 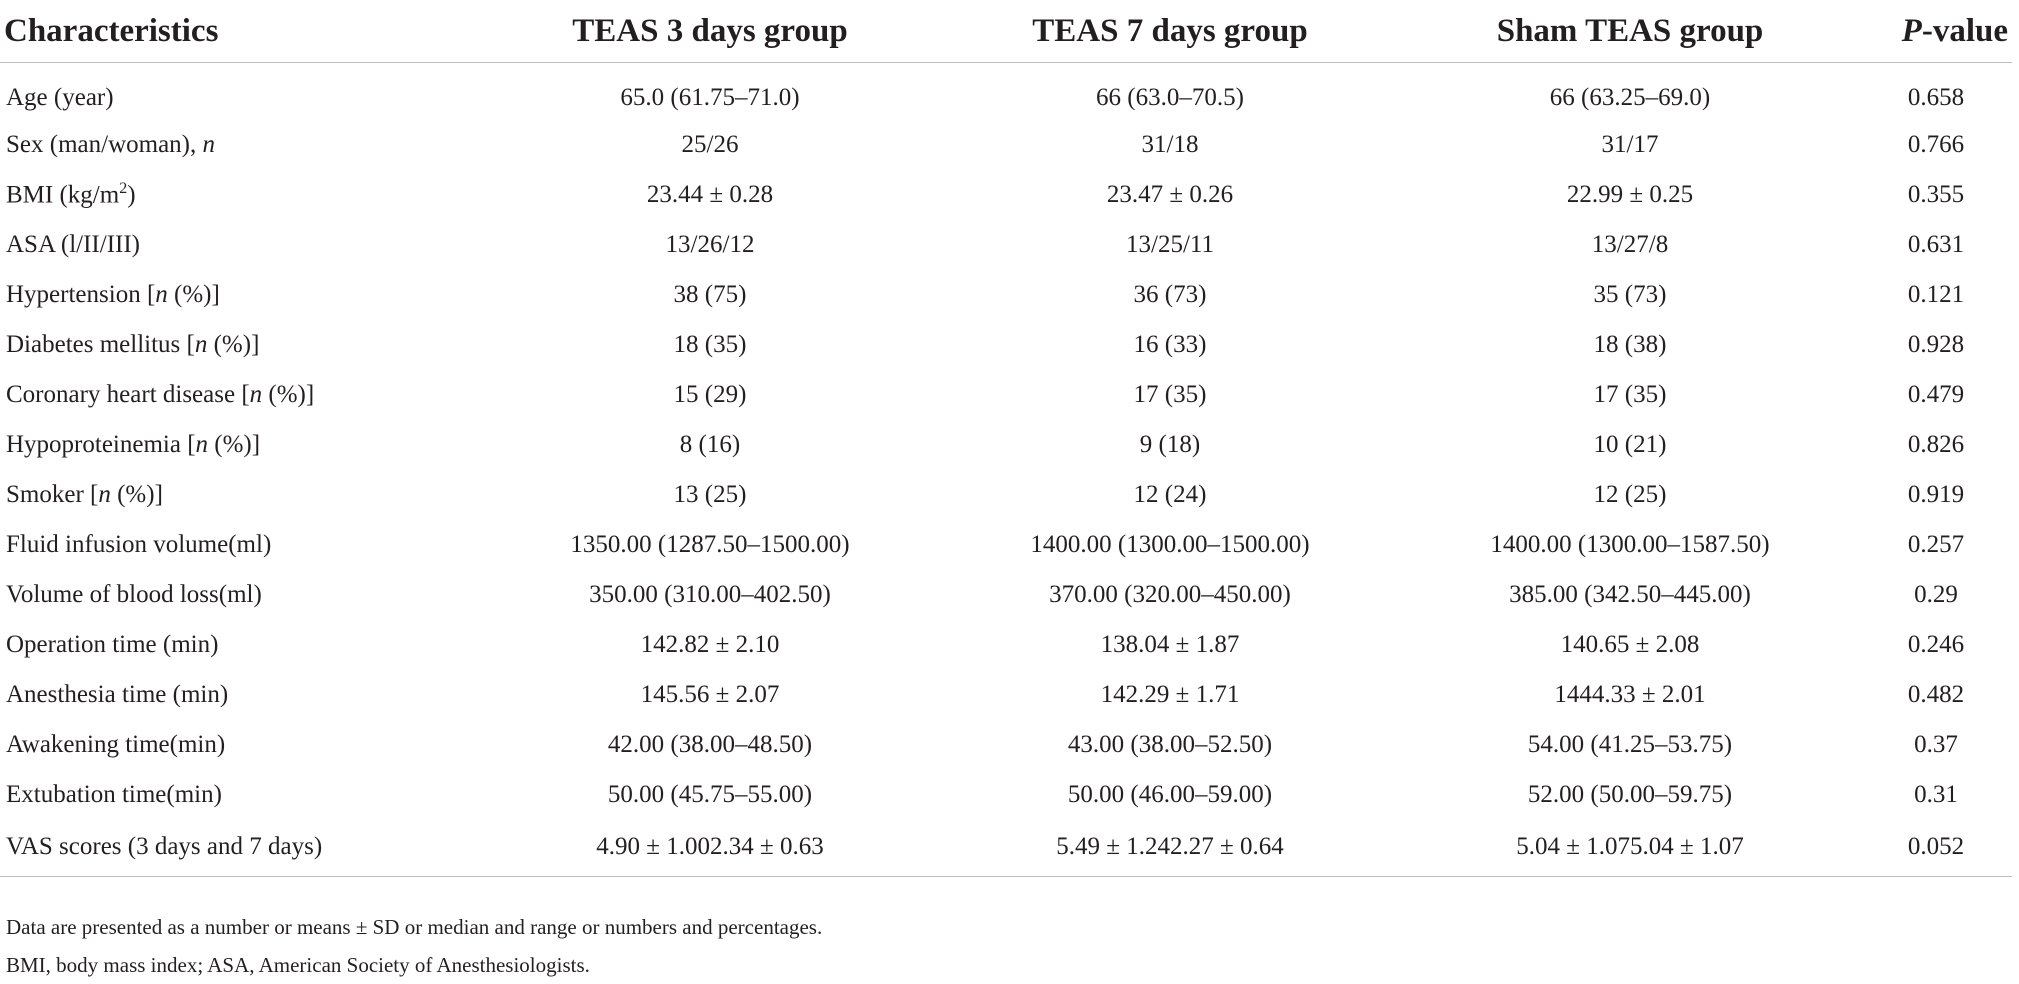 What do you see at coordinates (1170, 97) in the screenshot?
I see `cell-teas-7-days: 66 (63.0–70.5)` at bounding box center [1170, 97].